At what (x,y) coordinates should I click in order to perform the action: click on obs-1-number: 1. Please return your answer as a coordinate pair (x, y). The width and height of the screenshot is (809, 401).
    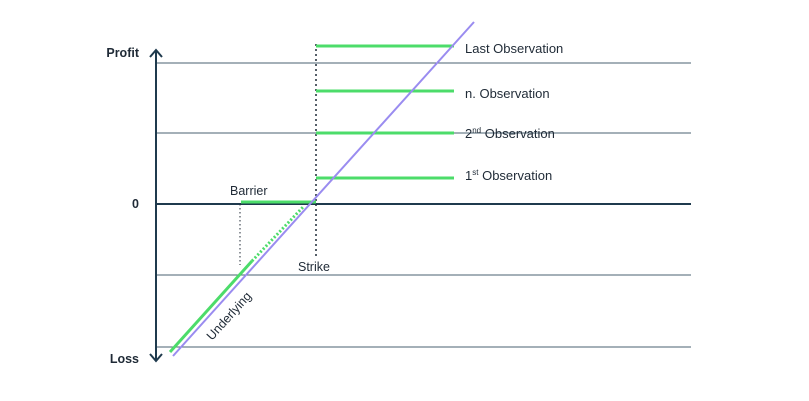
    Looking at the image, I should click on (468, 175).